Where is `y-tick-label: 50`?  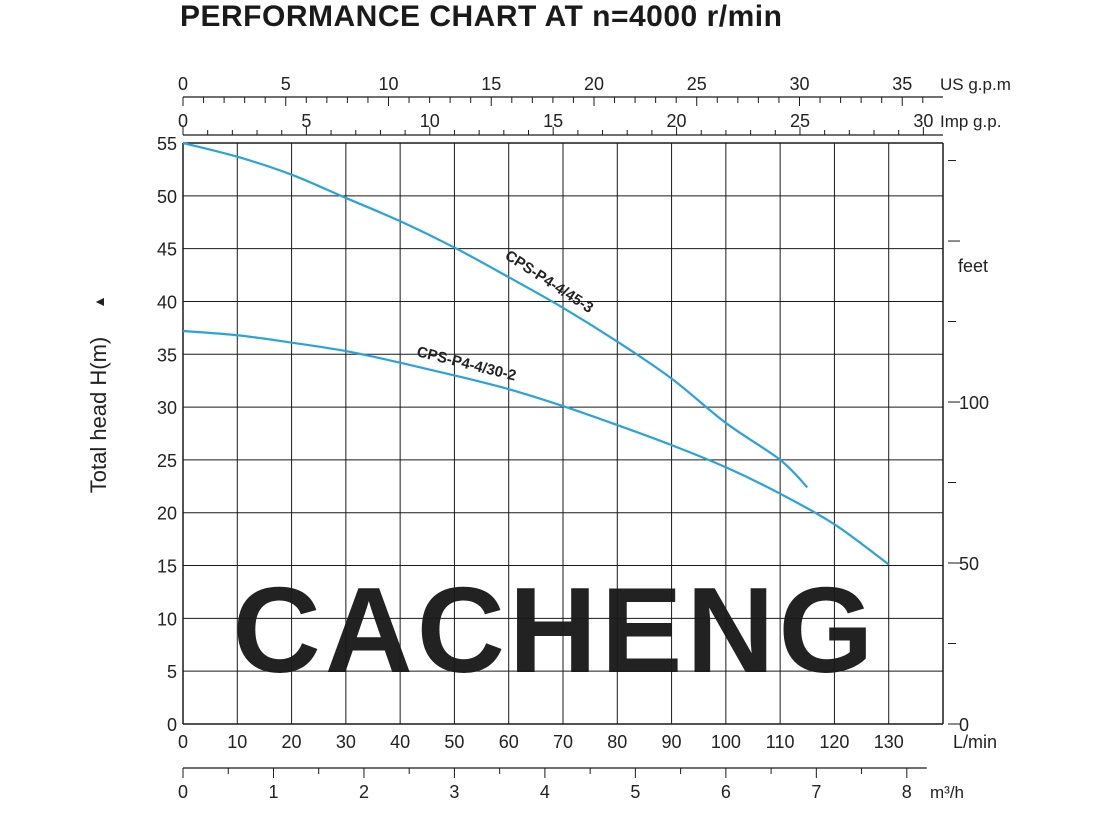 y-tick-label: 50 is located at coordinates (167, 197).